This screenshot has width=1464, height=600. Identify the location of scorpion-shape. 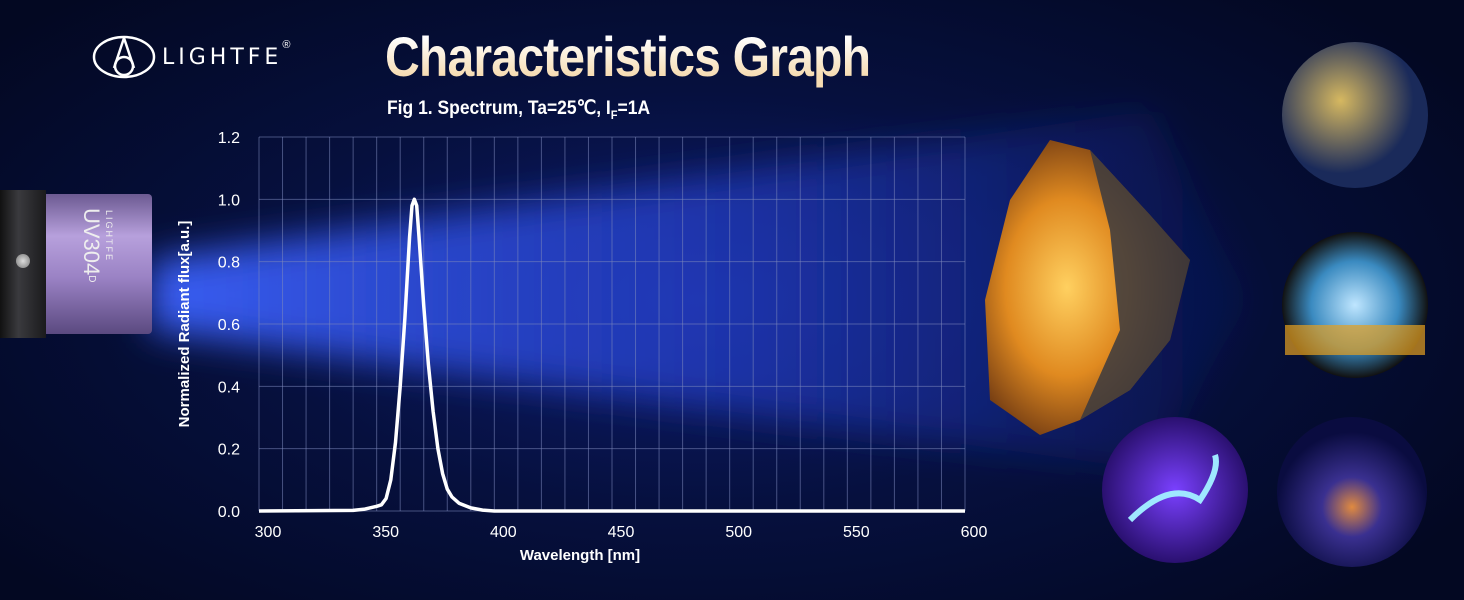
(1173, 488).